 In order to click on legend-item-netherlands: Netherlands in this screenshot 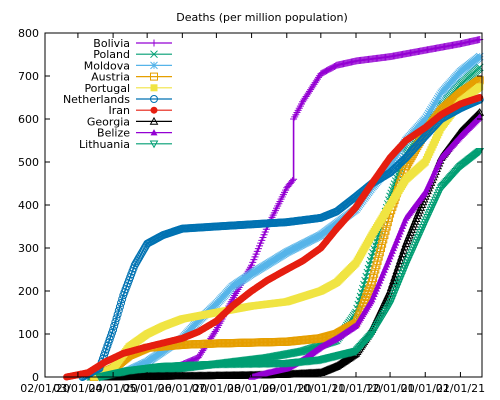, I will do `click(117, 99)`.